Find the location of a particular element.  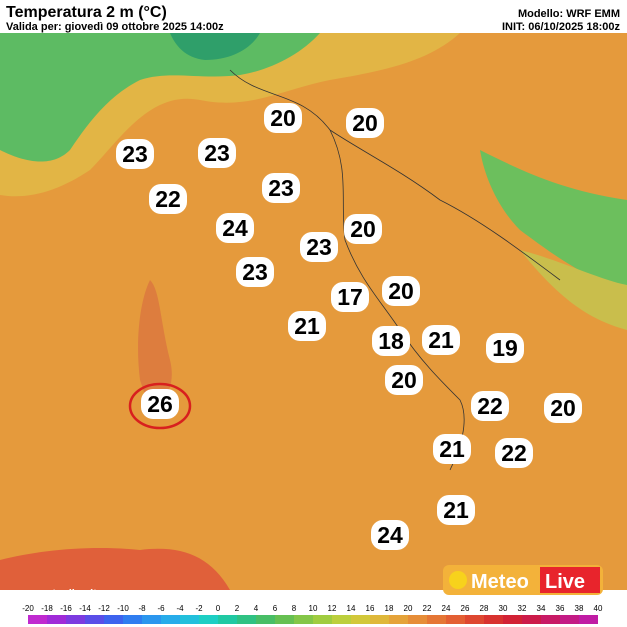

scale-tick-label: -4 is located at coordinates (180, 608).